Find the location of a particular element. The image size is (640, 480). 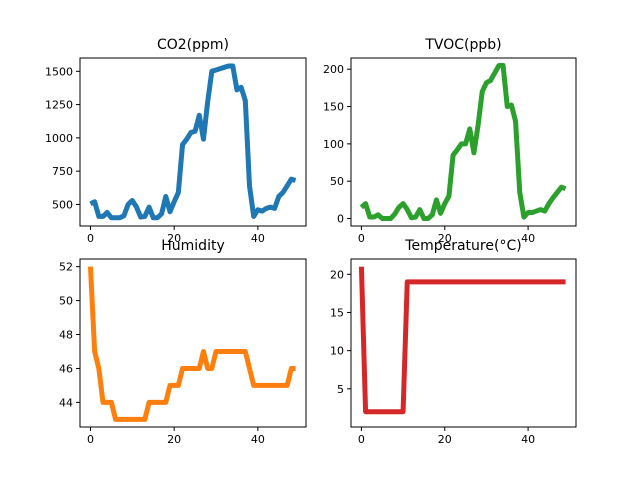

y-tick-label: 200 is located at coordinates (333, 69).